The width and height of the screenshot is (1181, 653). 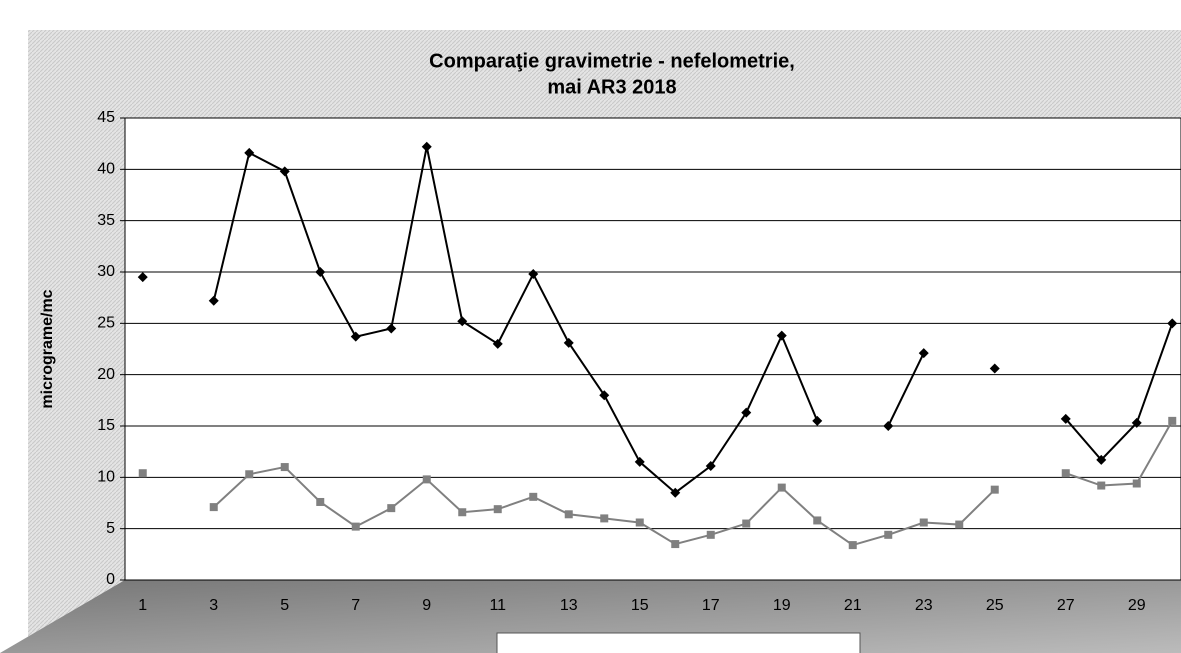 I want to click on x-tick-label: 27, so click(x=1066, y=605).